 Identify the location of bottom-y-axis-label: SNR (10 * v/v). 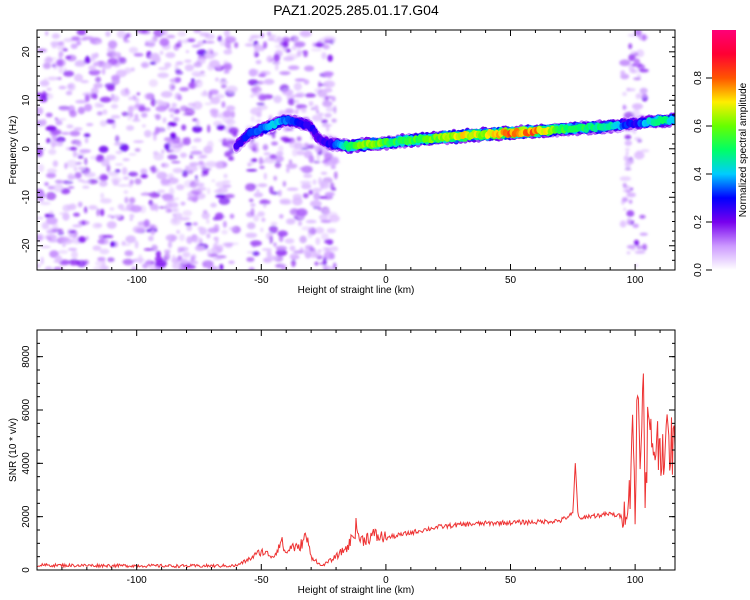
(13, 450).